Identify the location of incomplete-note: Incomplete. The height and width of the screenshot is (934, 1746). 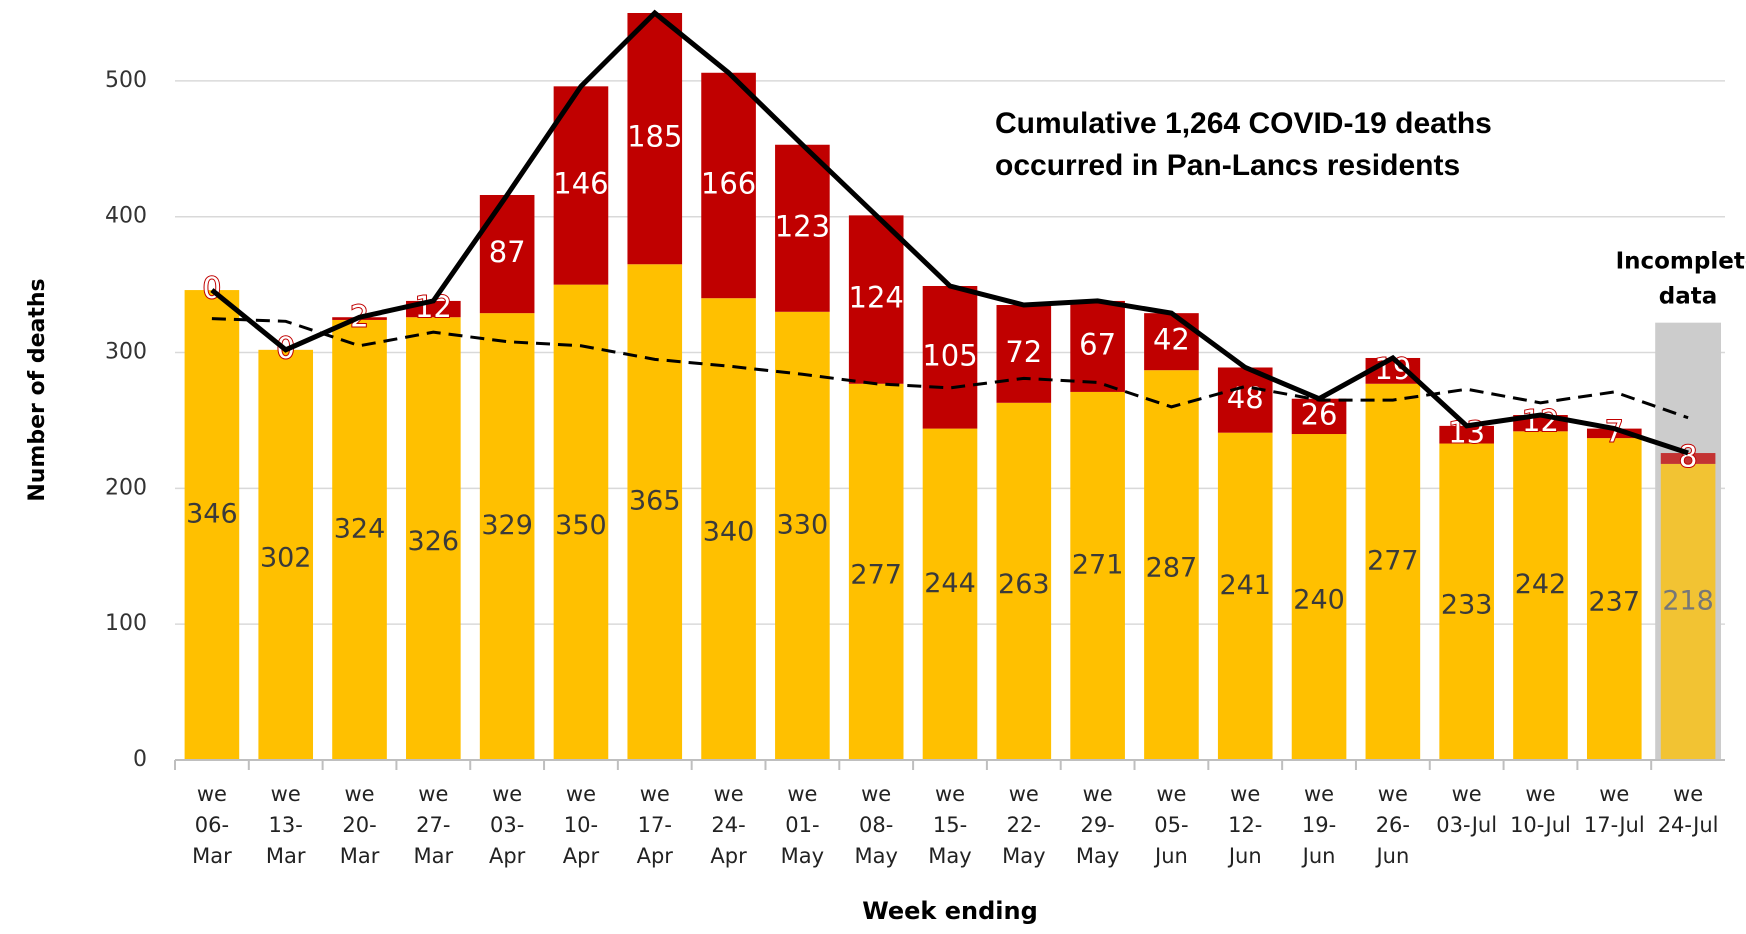
(1681, 262).